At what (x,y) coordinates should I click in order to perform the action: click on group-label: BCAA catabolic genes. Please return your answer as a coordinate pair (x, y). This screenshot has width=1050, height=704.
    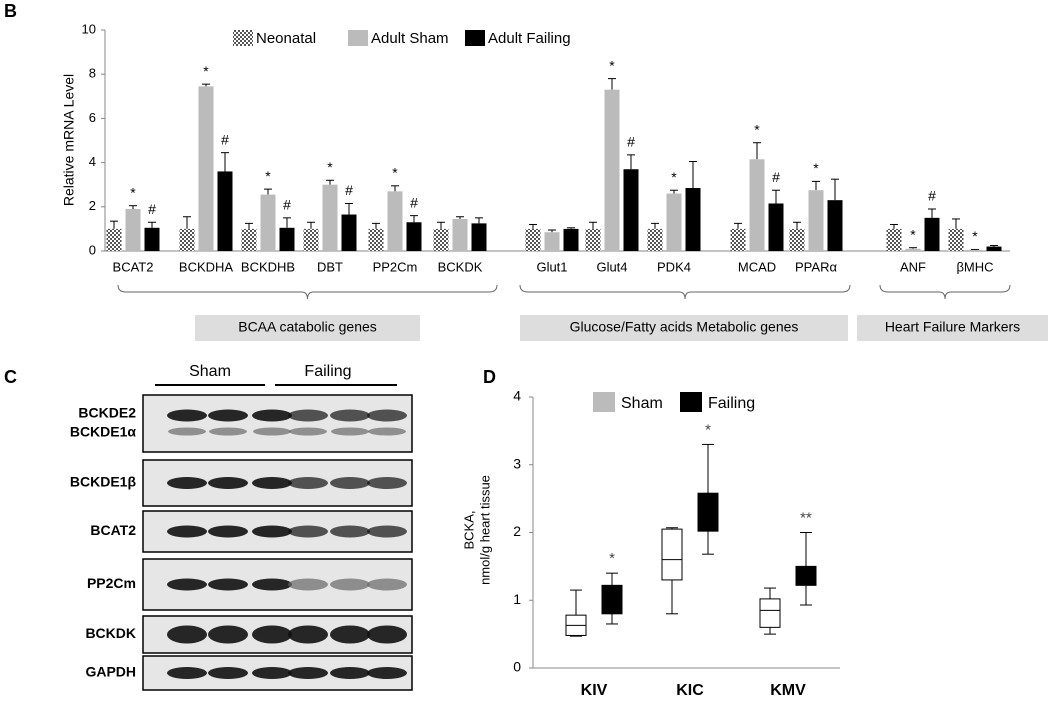
    Looking at the image, I should click on (307, 327).